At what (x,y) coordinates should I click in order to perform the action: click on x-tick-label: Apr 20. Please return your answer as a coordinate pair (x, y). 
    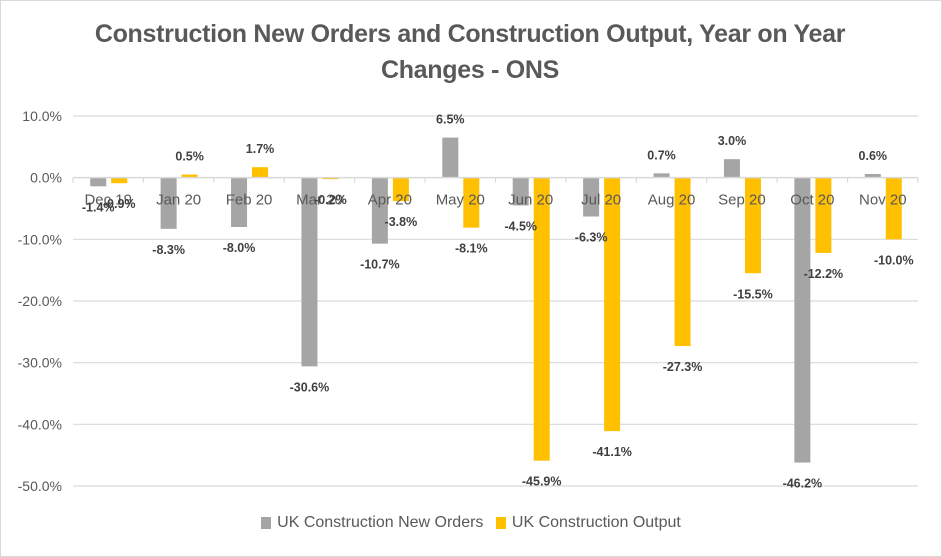
    Looking at the image, I should click on (390, 200).